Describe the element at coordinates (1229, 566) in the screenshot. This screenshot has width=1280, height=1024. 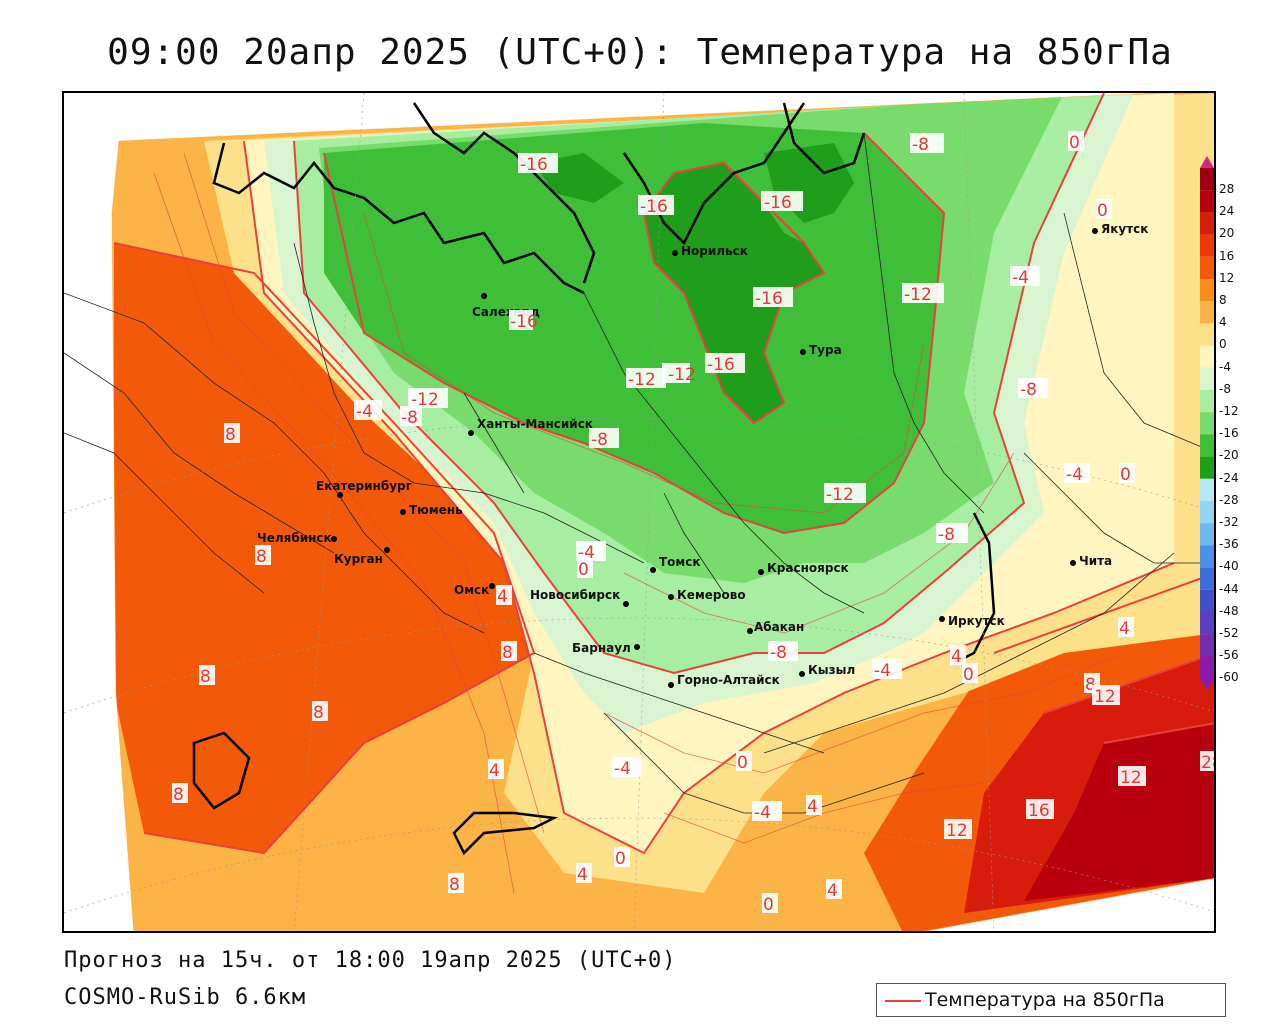
I see `colorbar-tick-label: -40` at that location.